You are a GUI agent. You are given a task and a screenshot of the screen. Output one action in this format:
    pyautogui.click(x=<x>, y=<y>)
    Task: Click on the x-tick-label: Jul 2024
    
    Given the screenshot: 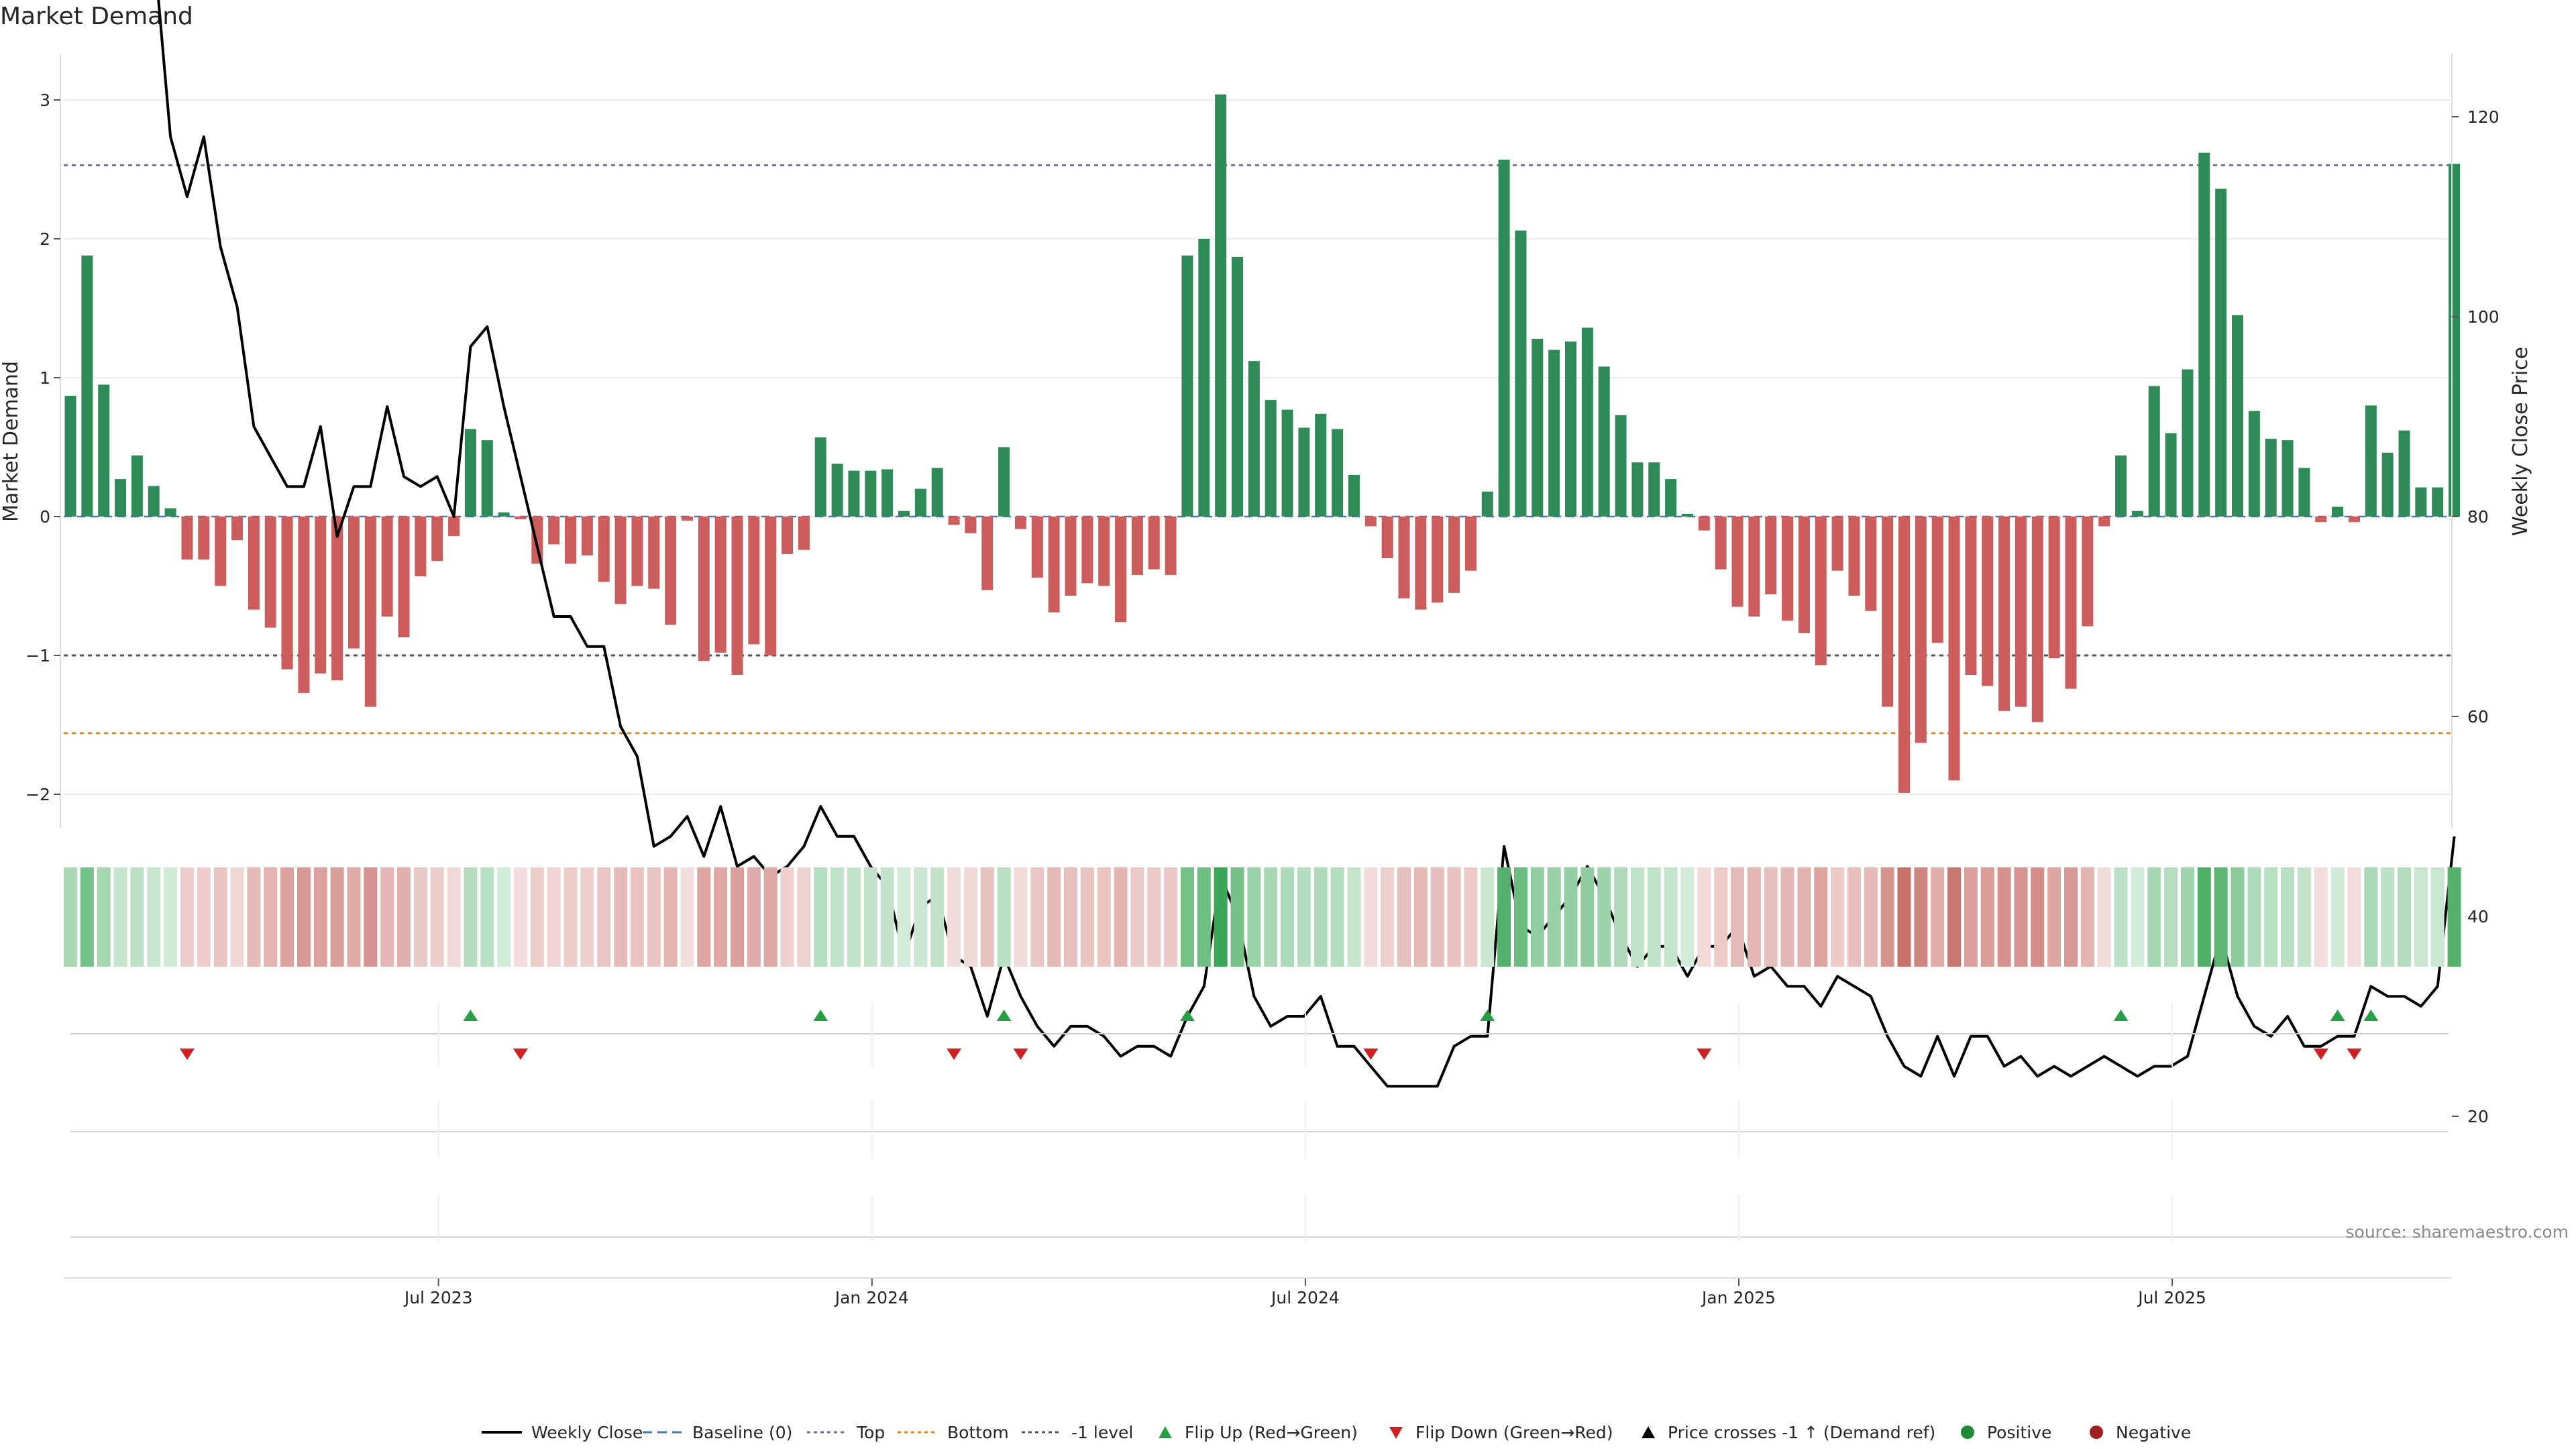 What is the action you would take?
    pyautogui.click(x=1305, y=1297)
    